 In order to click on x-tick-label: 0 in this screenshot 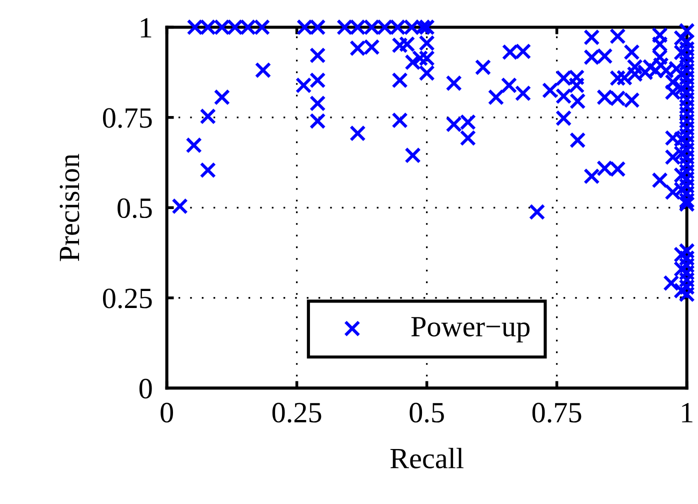, I will do `click(166, 412)`.